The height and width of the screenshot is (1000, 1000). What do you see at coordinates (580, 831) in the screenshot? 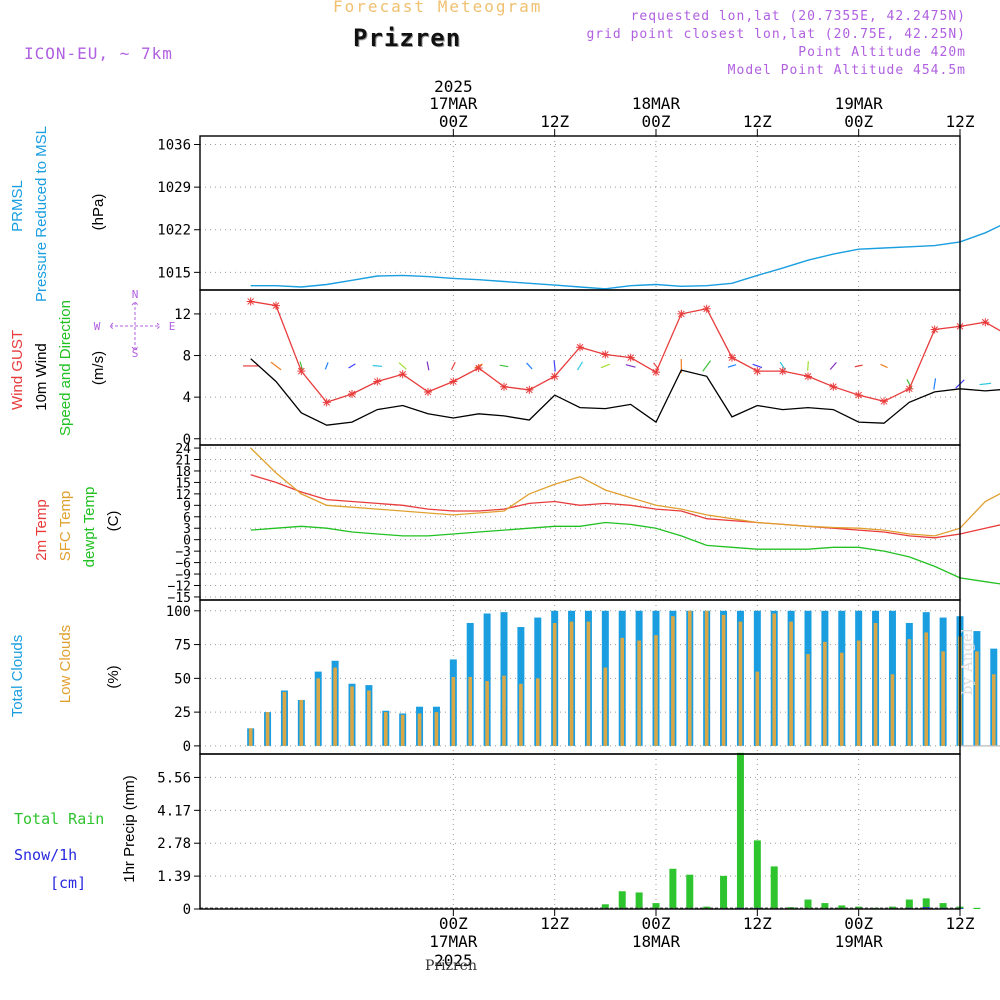
I see `precip-panel-frame` at bounding box center [580, 831].